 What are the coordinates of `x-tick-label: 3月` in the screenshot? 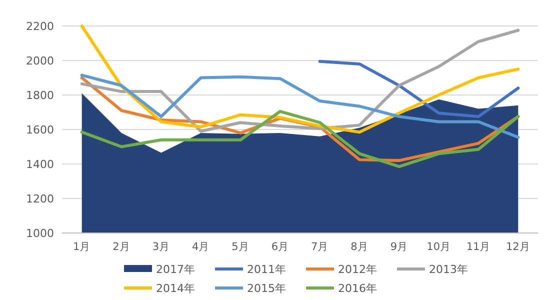 It's located at (161, 247).